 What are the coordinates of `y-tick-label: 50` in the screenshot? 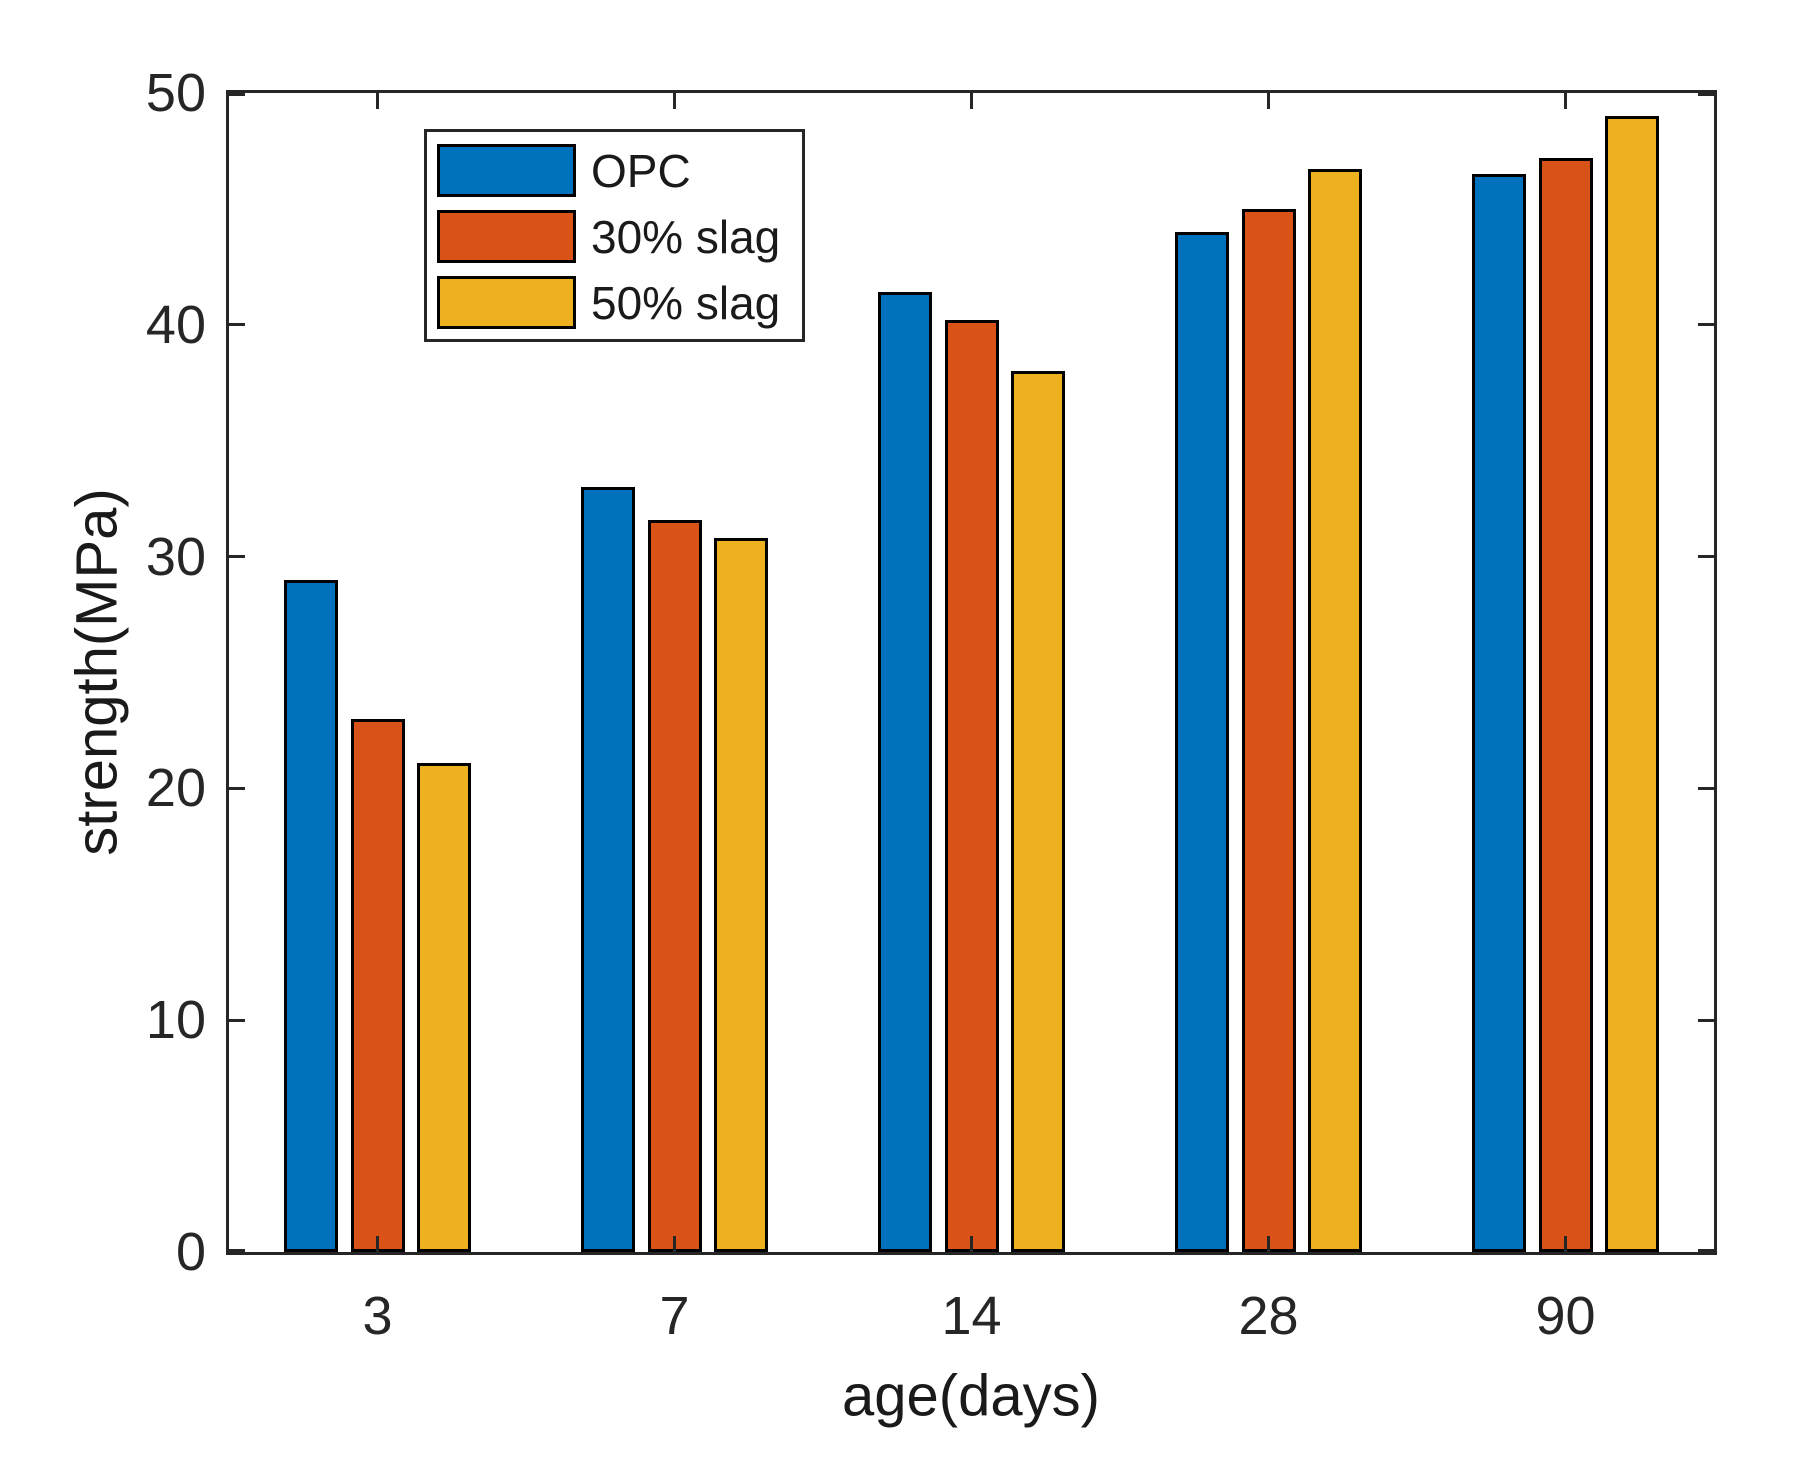 It's located at (175, 93).